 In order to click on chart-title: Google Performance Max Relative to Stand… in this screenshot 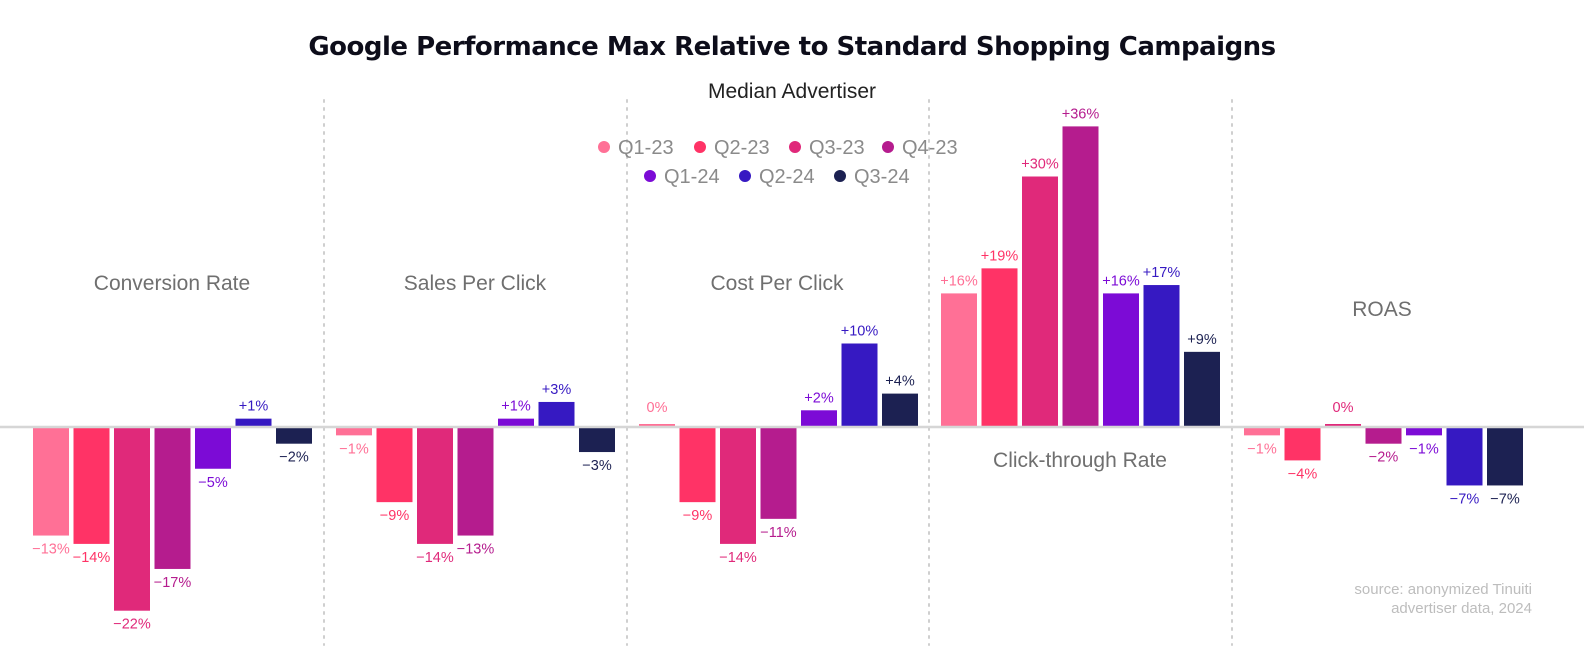, I will do `click(792, 47)`.